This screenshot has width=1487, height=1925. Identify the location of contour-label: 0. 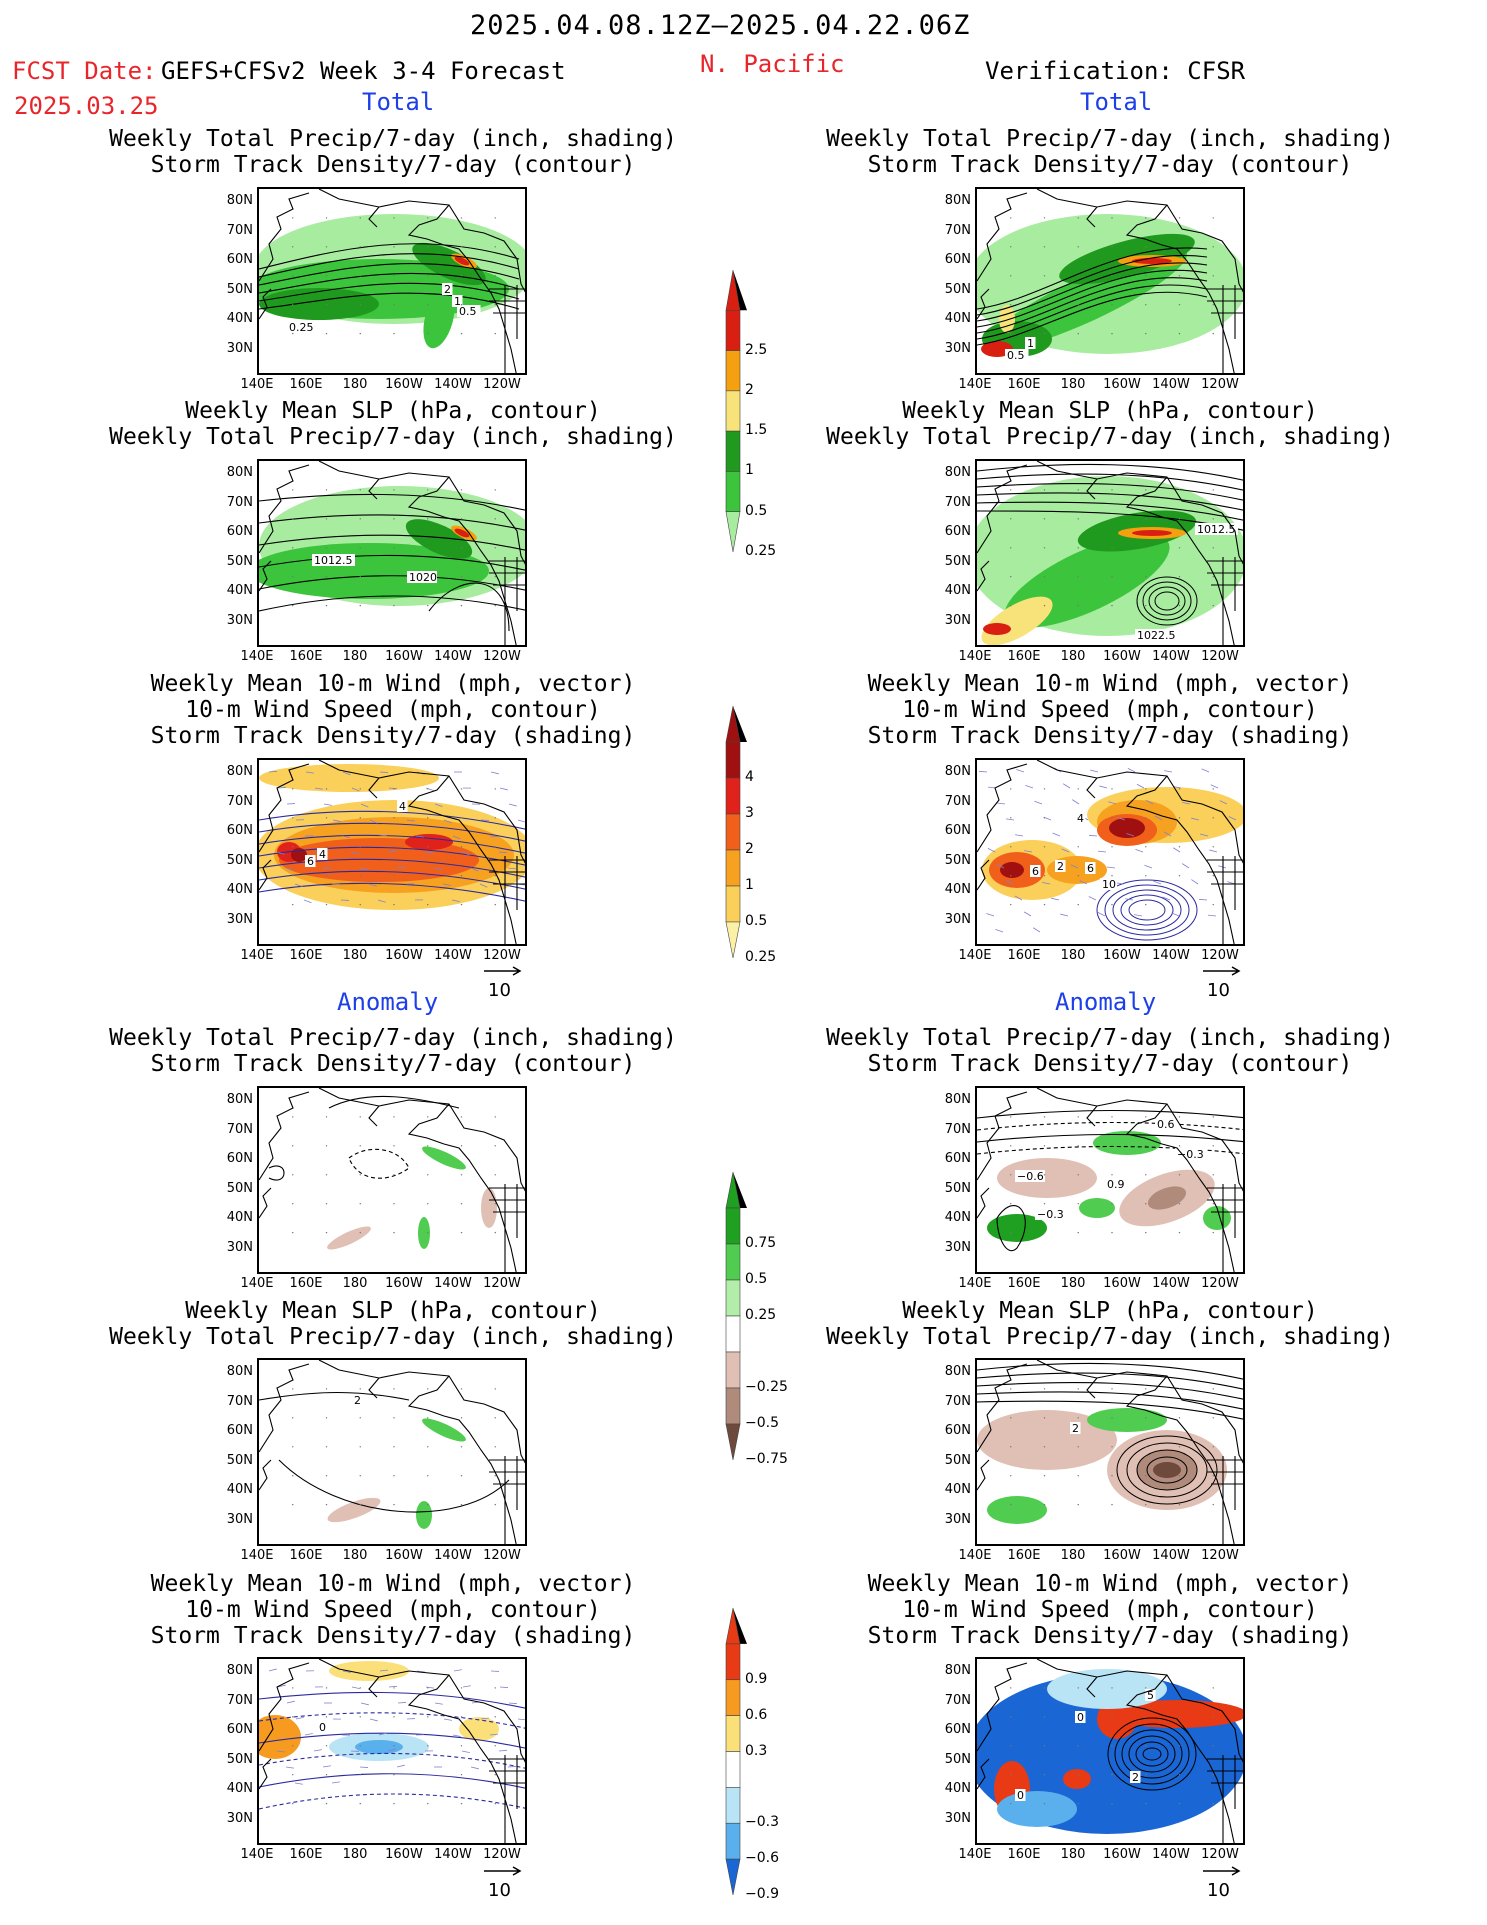
(1080, 1717).